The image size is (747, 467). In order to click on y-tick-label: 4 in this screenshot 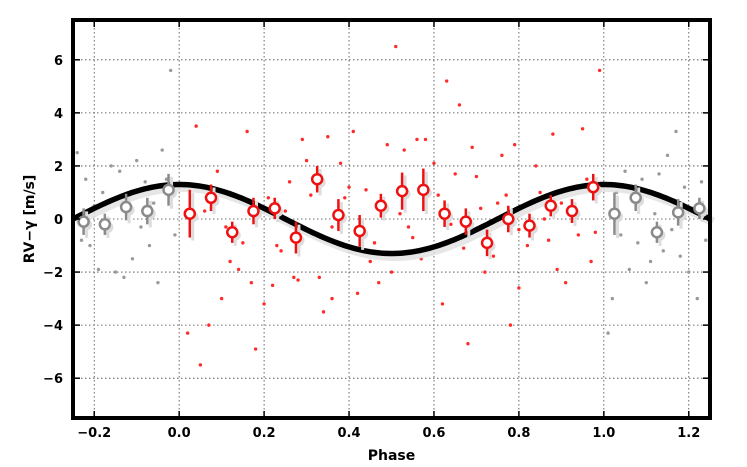, I will do `click(58, 114)`.